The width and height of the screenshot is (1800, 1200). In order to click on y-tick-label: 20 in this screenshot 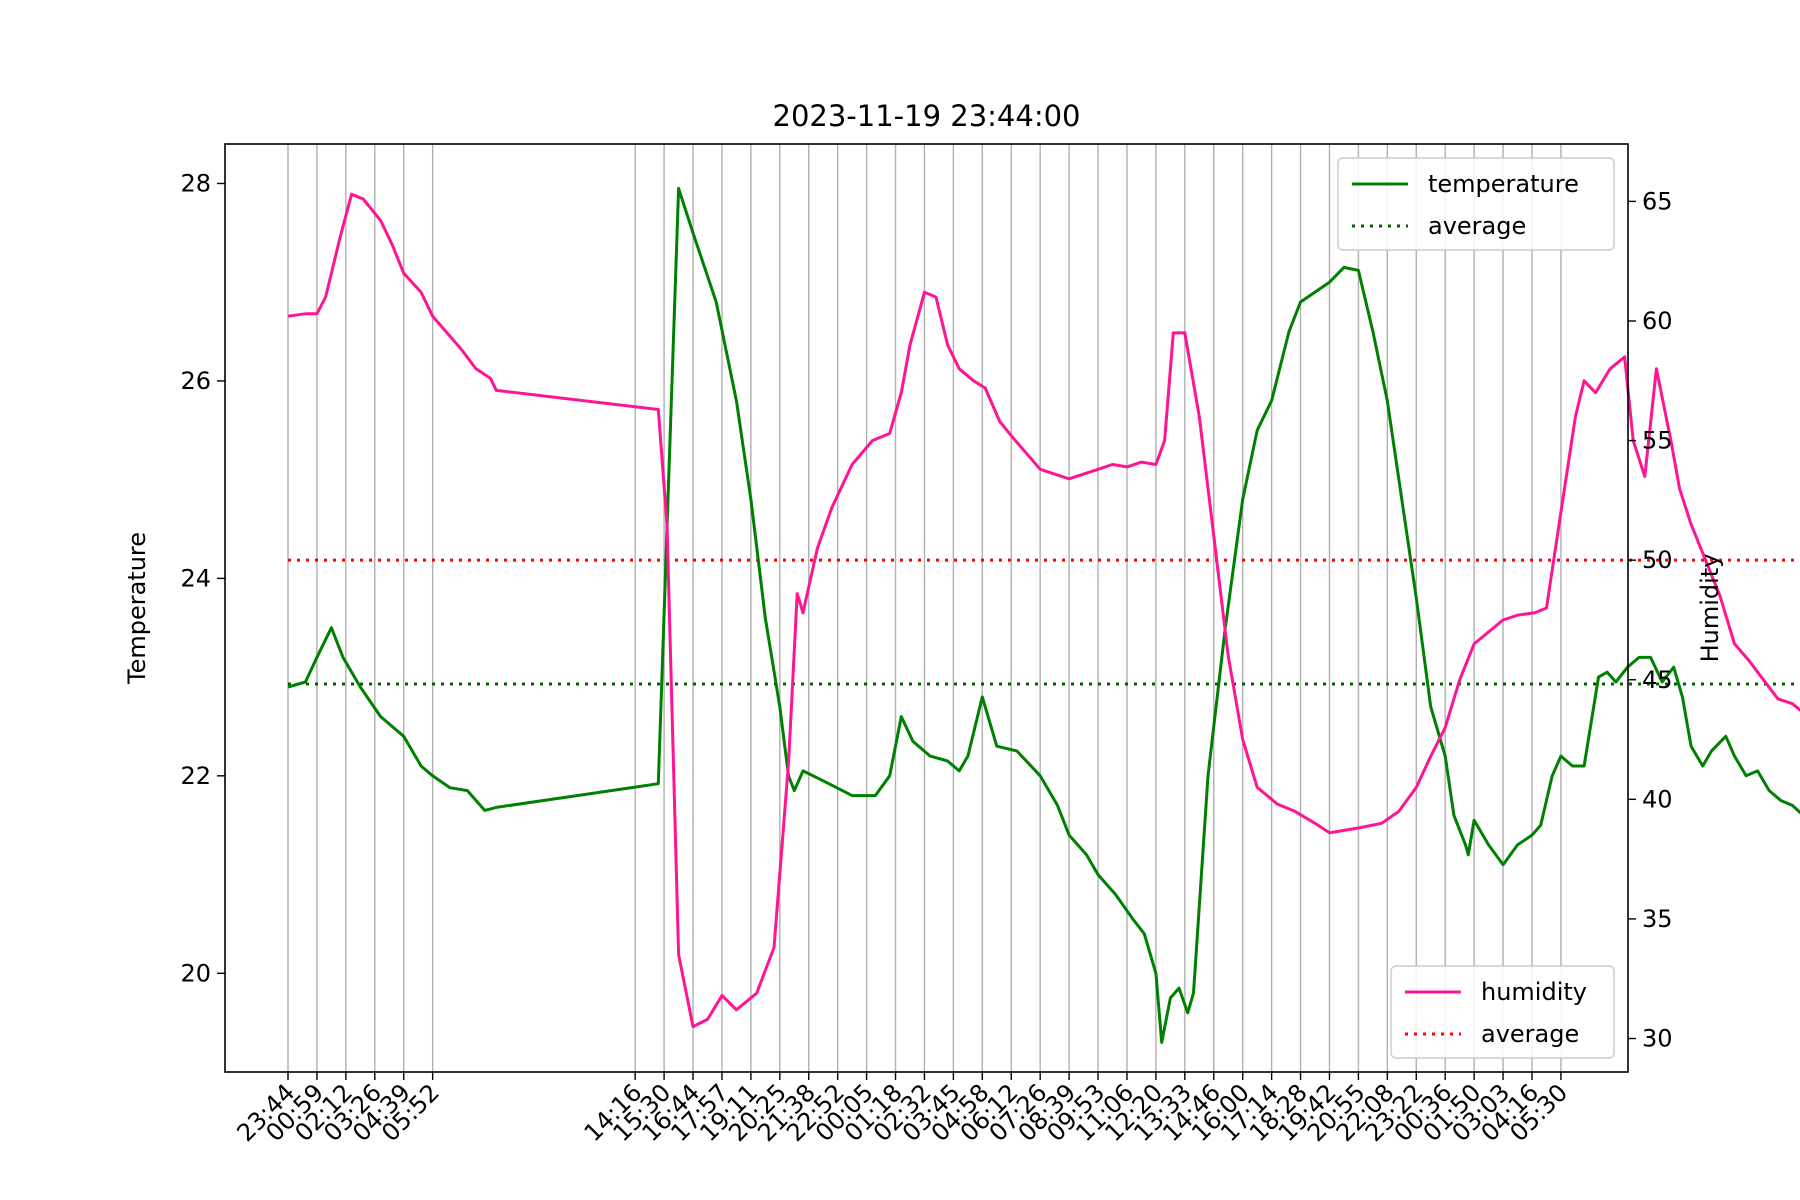, I will do `click(195, 973)`.